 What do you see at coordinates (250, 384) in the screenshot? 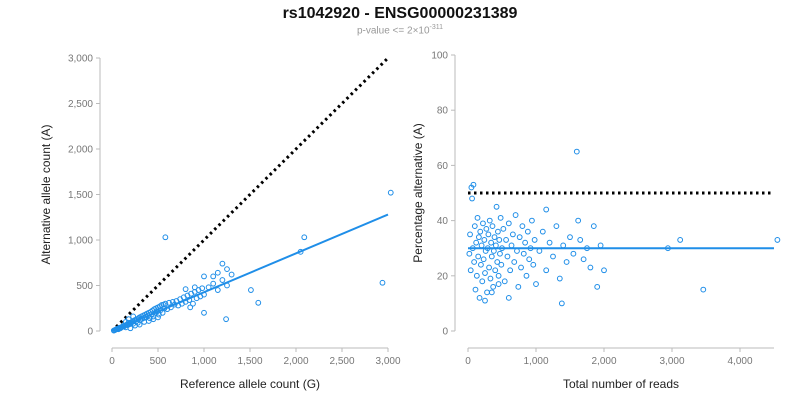
I see `x-axis-label: Reference allele count (G)` at bounding box center [250, 384].